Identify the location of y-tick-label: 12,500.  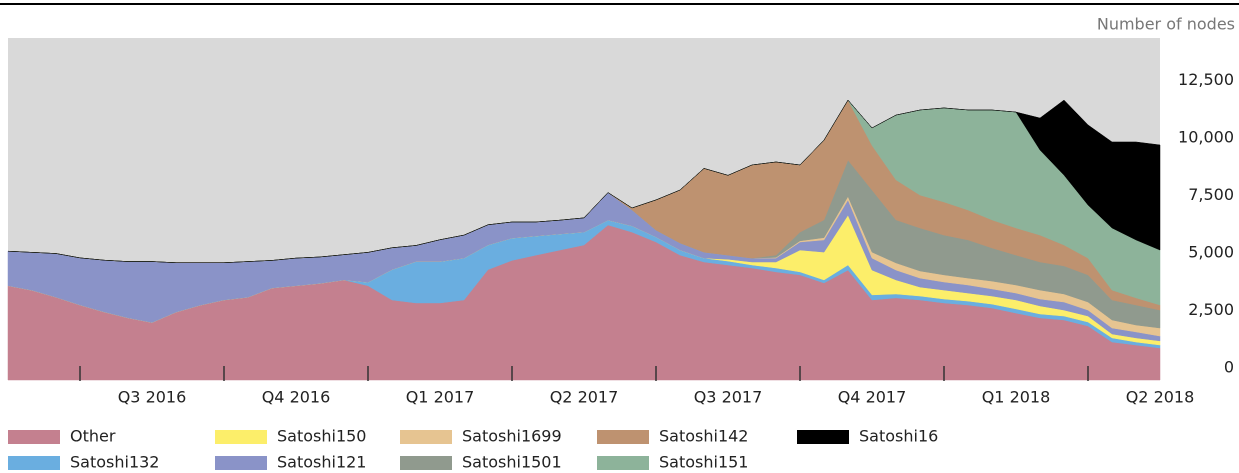
(1206, 79).